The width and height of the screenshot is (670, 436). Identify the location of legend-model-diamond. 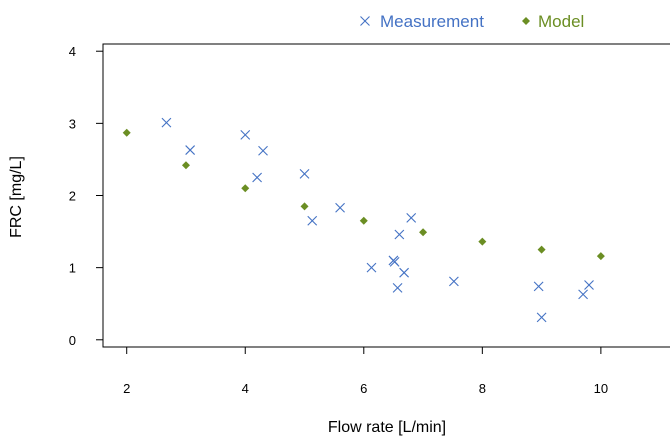
(526, 21).